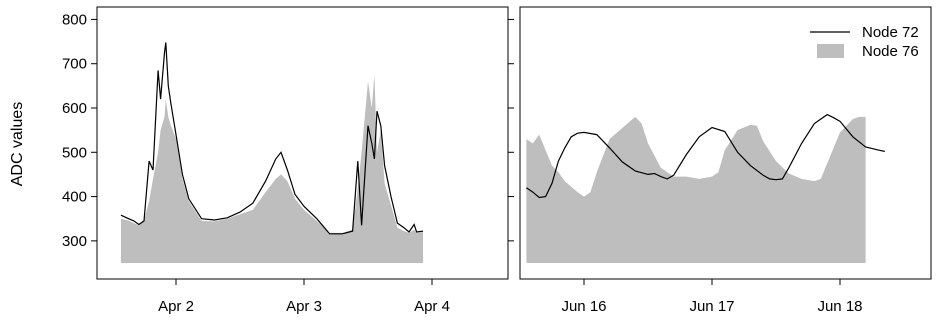  I want to click on x-tick-label: Apr 2, so click(176, 306).